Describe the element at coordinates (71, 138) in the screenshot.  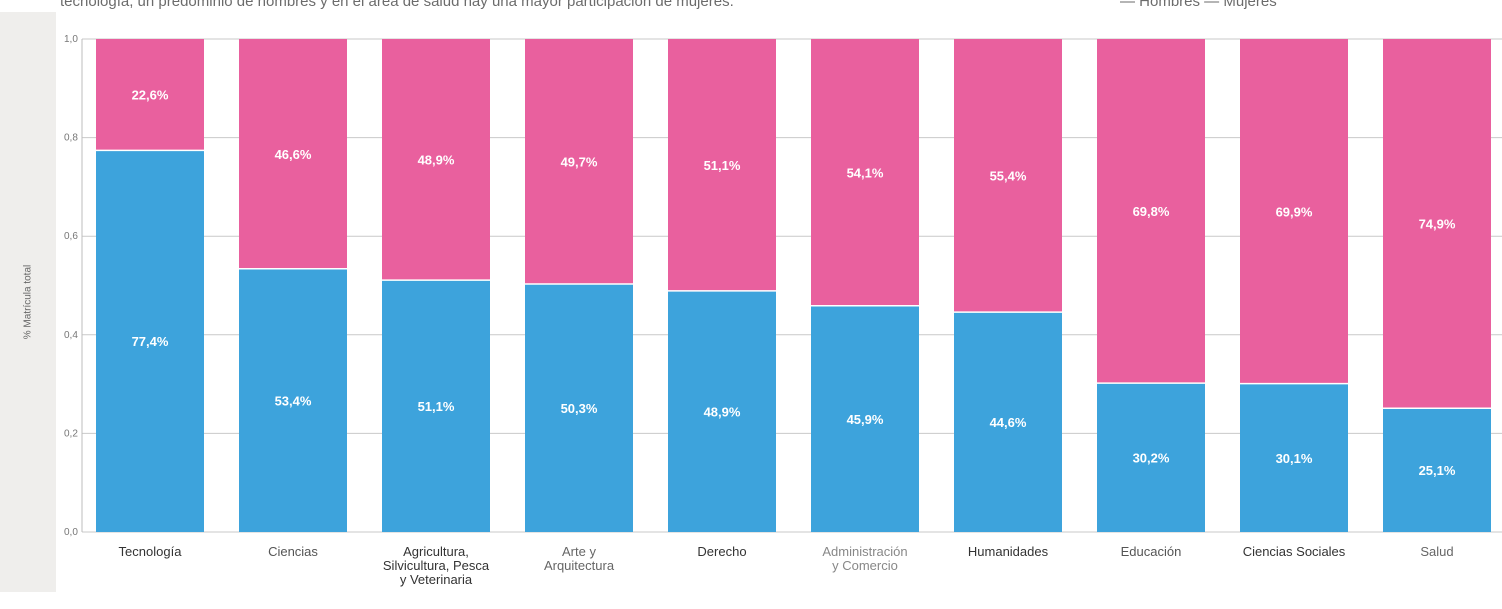
I see `y-tick-label: 0,8` at that location.